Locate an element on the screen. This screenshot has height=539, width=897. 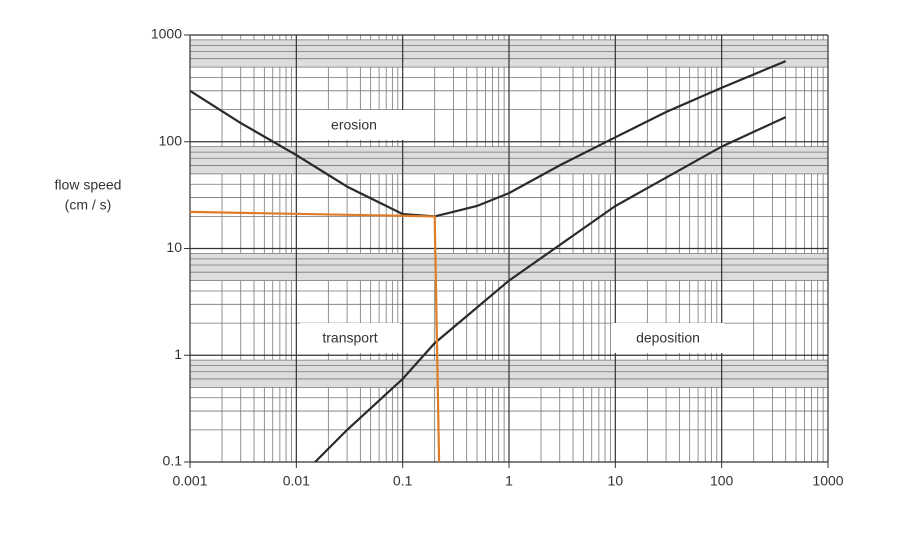
y-tick-label: 1 is located at coordinates (178, 354).